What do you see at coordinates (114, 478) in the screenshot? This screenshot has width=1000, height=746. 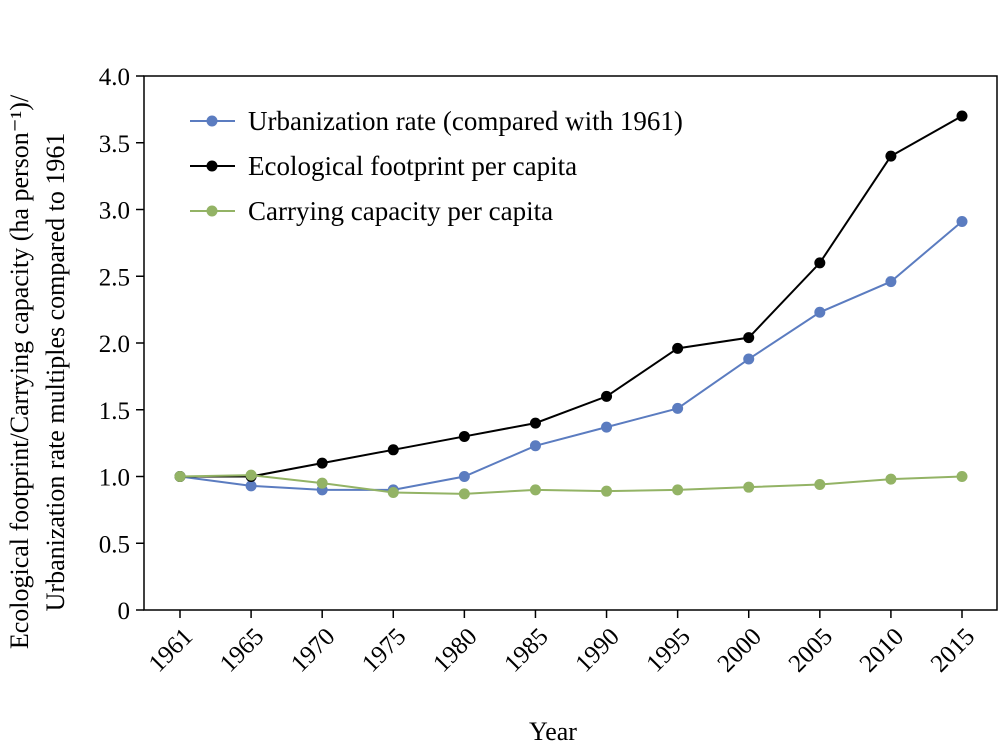 I see `y-tick-label: 1.0` at bounding box center [114, 478].